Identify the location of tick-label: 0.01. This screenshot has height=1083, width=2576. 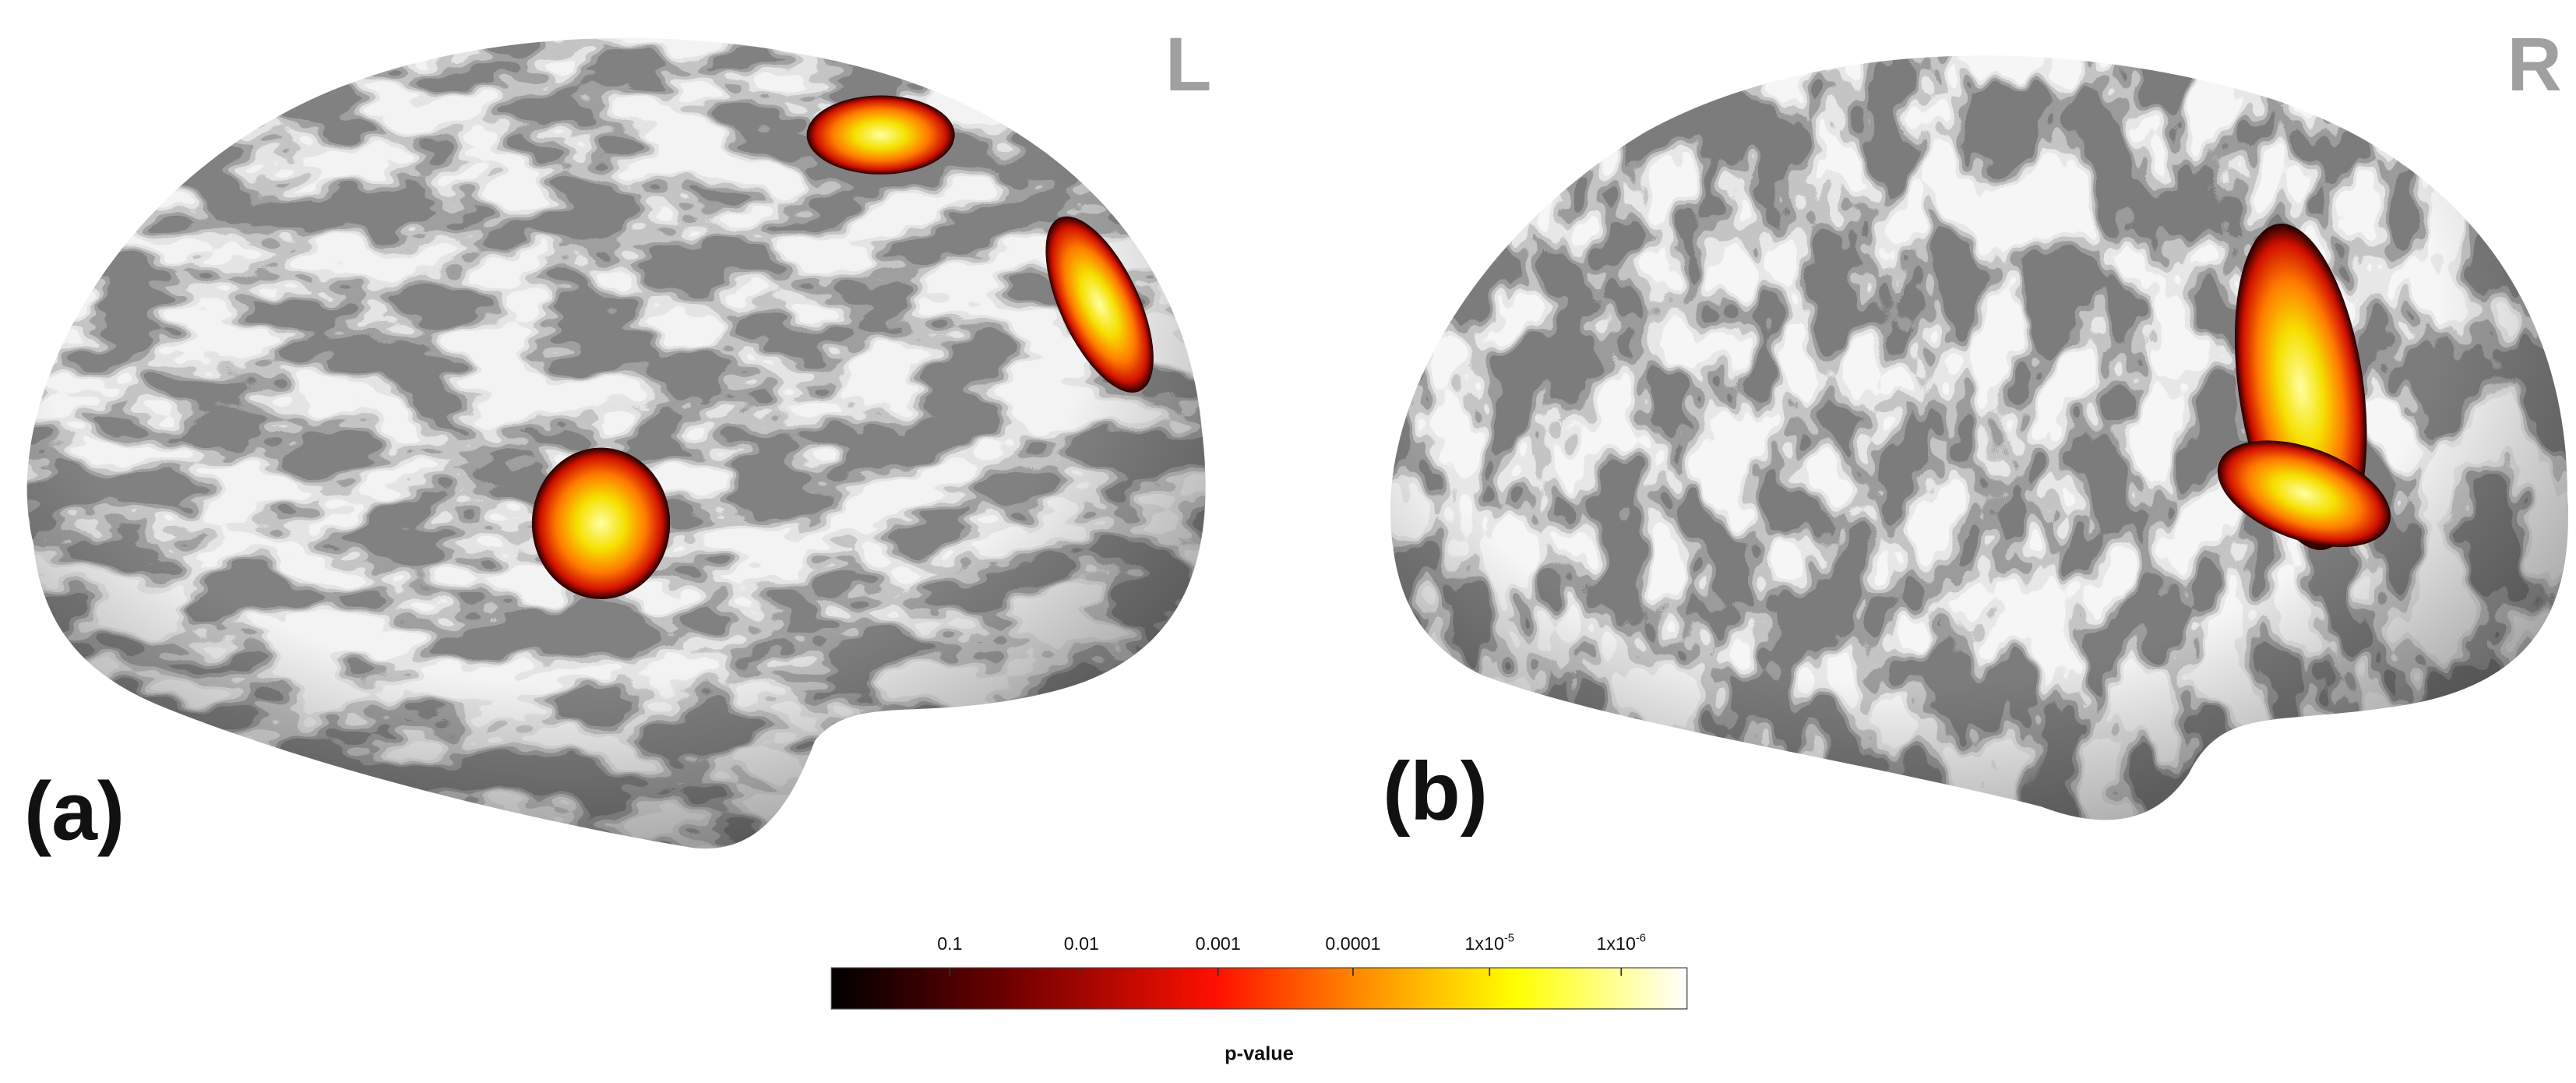
(1081, 944).